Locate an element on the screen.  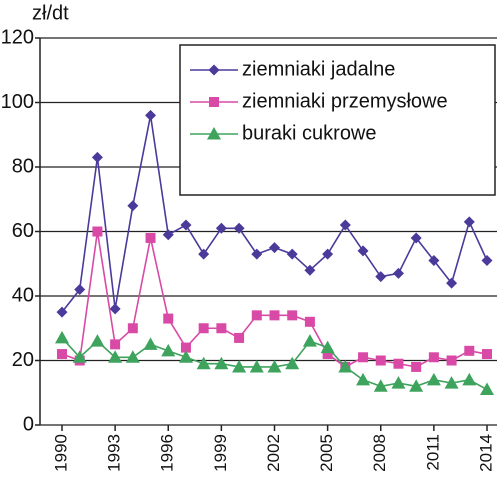
y-tick-label: 100 is located at coordinates (17, 102).